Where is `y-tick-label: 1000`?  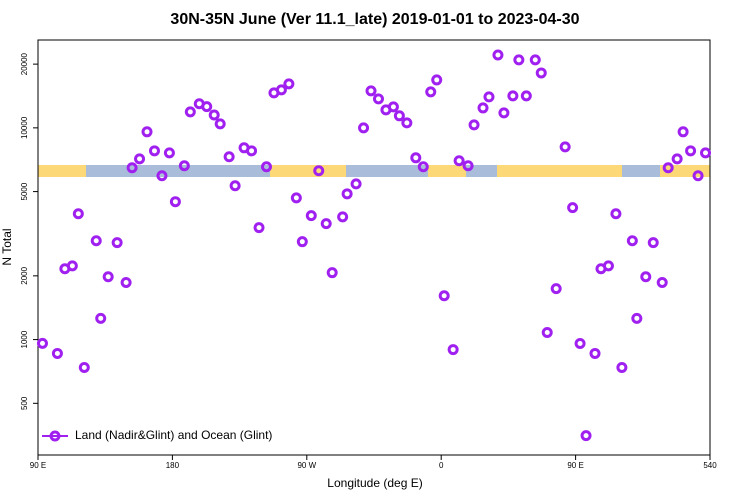 y-tick-label: 1000 is located at coordinates (24, 339).